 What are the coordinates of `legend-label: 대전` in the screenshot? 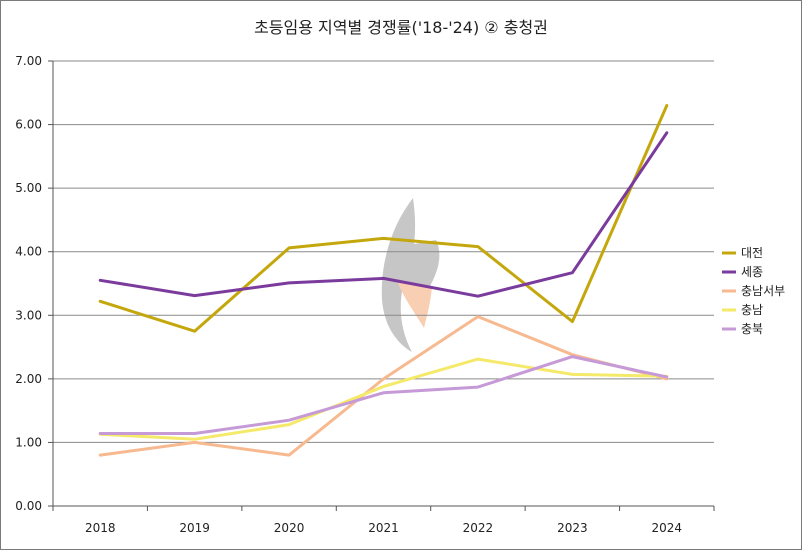 It's located at (752, 253).